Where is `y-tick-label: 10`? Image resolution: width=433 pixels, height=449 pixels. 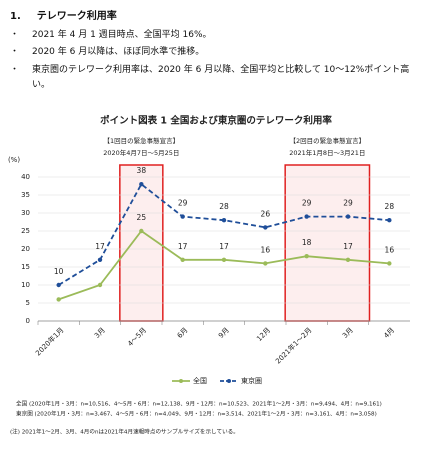 y-tick-label: 10 is located at coordinates (25, 285).